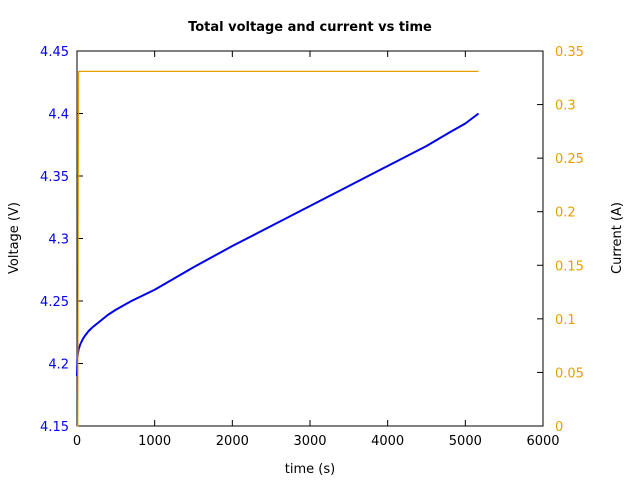 This screenshot has width=640, height=480. What do you see at coordinates (54, 177) in the screenshot?
I see `left-y-tick-label: 4.35` at bounding box center [54, 177].